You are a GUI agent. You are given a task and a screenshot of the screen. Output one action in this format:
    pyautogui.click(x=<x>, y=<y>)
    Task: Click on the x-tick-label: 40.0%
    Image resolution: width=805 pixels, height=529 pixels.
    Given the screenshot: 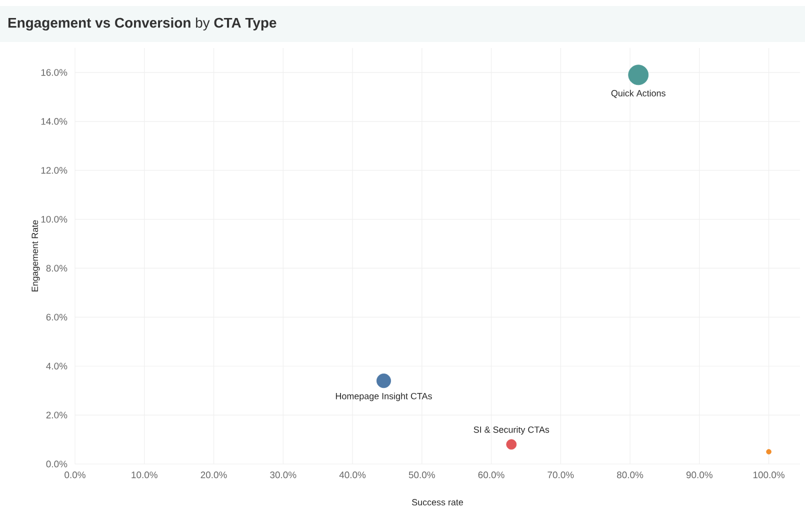 What is the action you would take?
    pyautogui.click(x=352, y=475)
    